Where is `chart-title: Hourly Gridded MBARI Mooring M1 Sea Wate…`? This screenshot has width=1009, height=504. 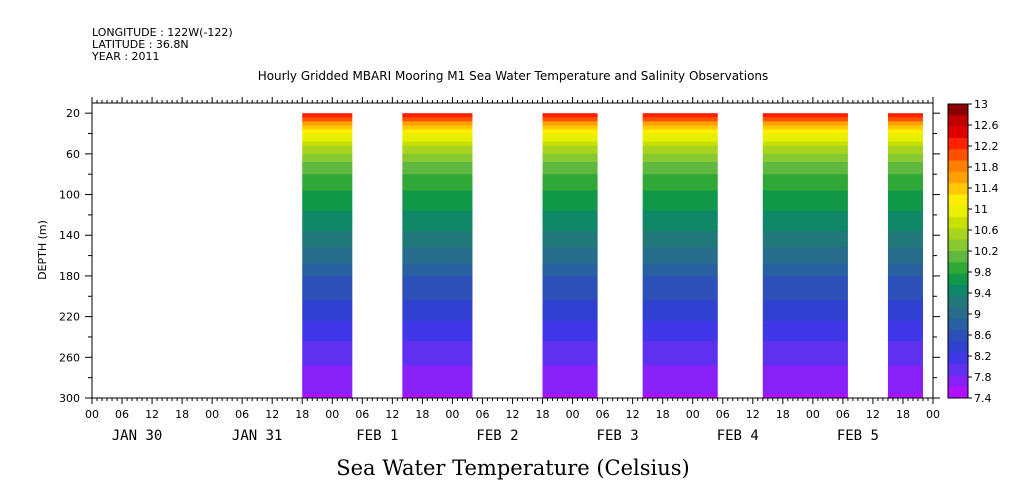 chart-title: Hourly Gridded MBARI Mooring M1 Sea Wate… is located at coordinates (513, 76).